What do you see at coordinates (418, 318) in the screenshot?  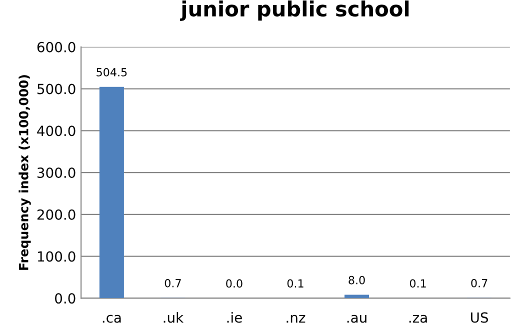 I see `x-tick-label: .za` at bounding box center [418, 318].